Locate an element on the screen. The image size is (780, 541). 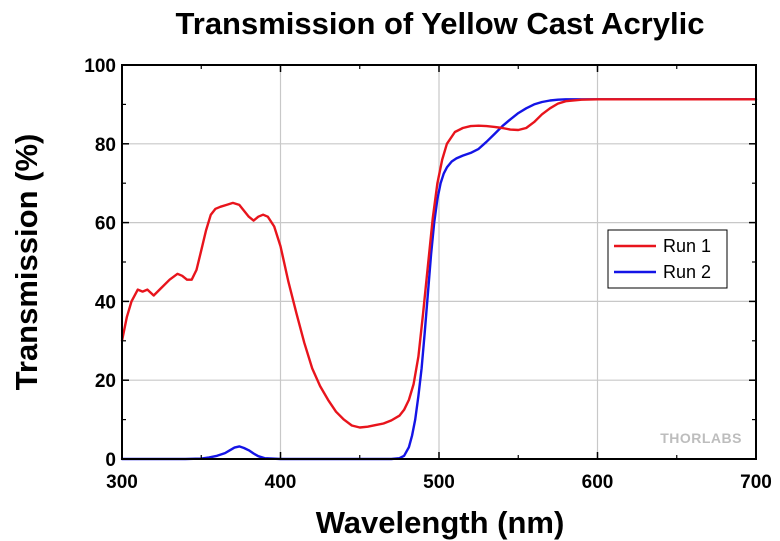
legend-label-run-2: Run 2 is located at coordinates (687, 272).